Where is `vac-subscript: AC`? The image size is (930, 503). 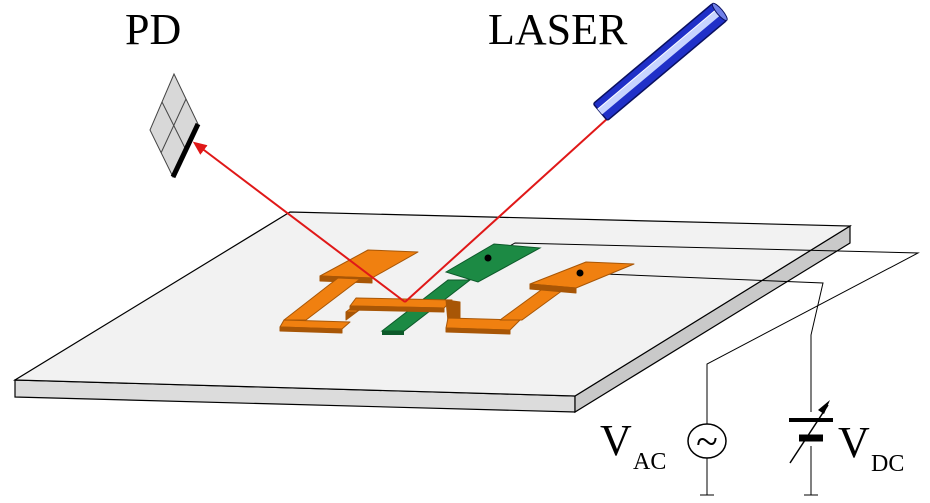 vac-subscript: AC is located at coordinates (649, 462).